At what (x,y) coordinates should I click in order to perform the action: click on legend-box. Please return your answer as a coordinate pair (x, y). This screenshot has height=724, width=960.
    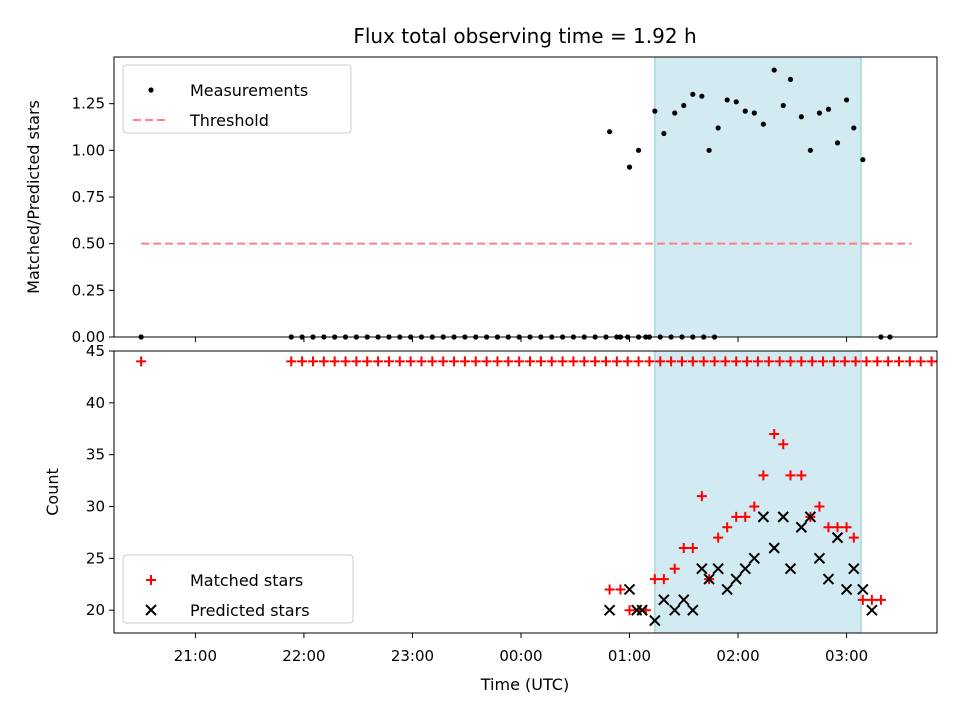
    Looking at the image, I should click on (237, 99).